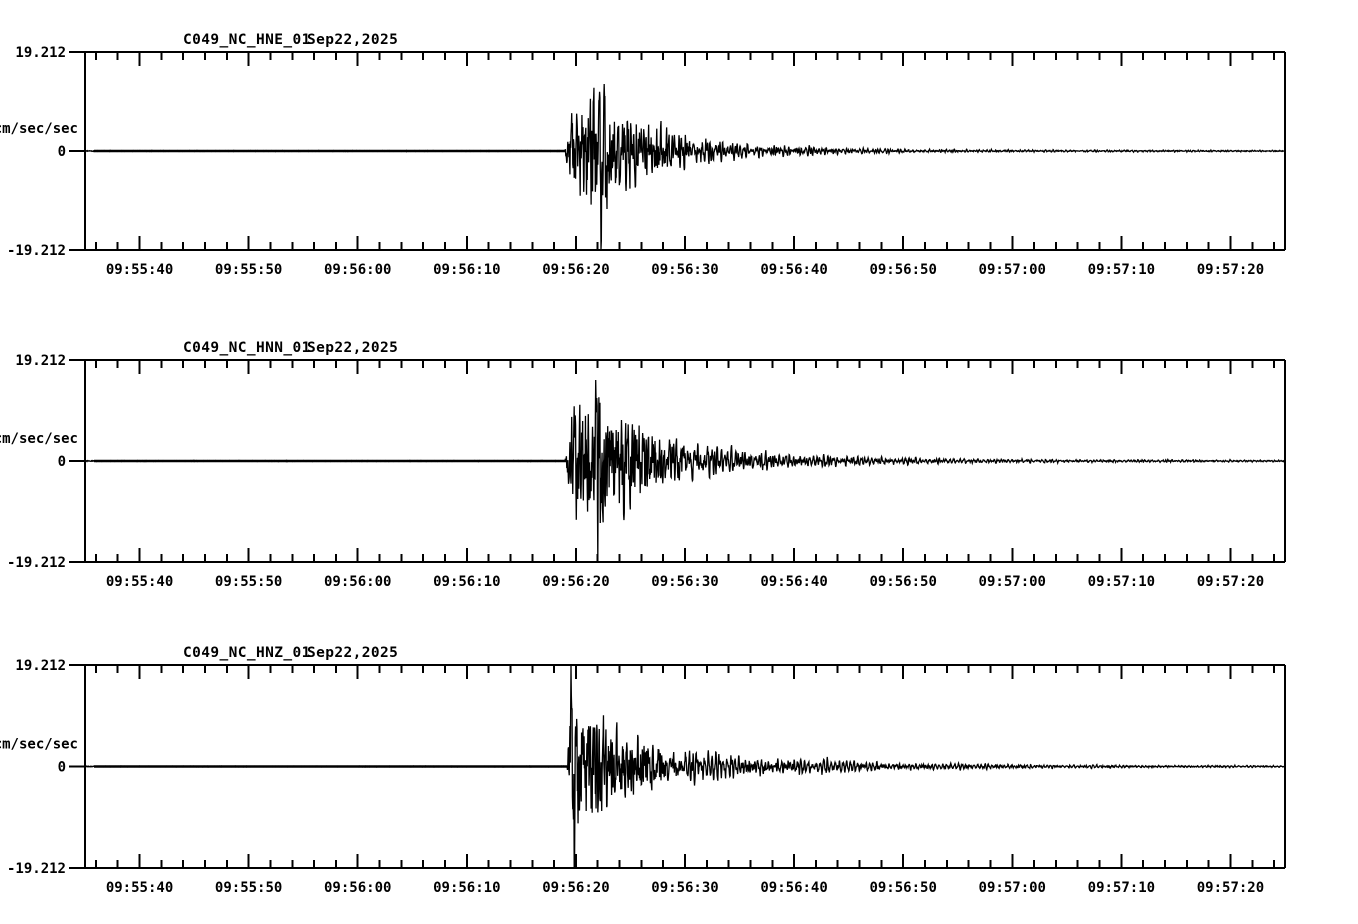 This screenshot has height=924, width=1358. Describe the element at coordinates (247, 348) in the screenshot. I see `panel-title: C049_NC_HNN_01` at that location.